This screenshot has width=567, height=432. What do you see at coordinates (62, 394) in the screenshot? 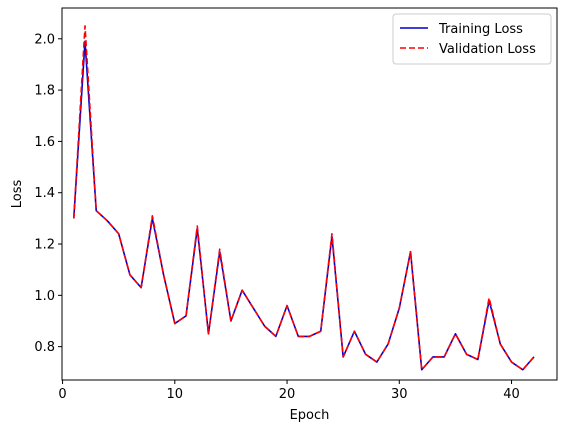
I see `x-tick-label: 0` at bounding box center [62, 394].